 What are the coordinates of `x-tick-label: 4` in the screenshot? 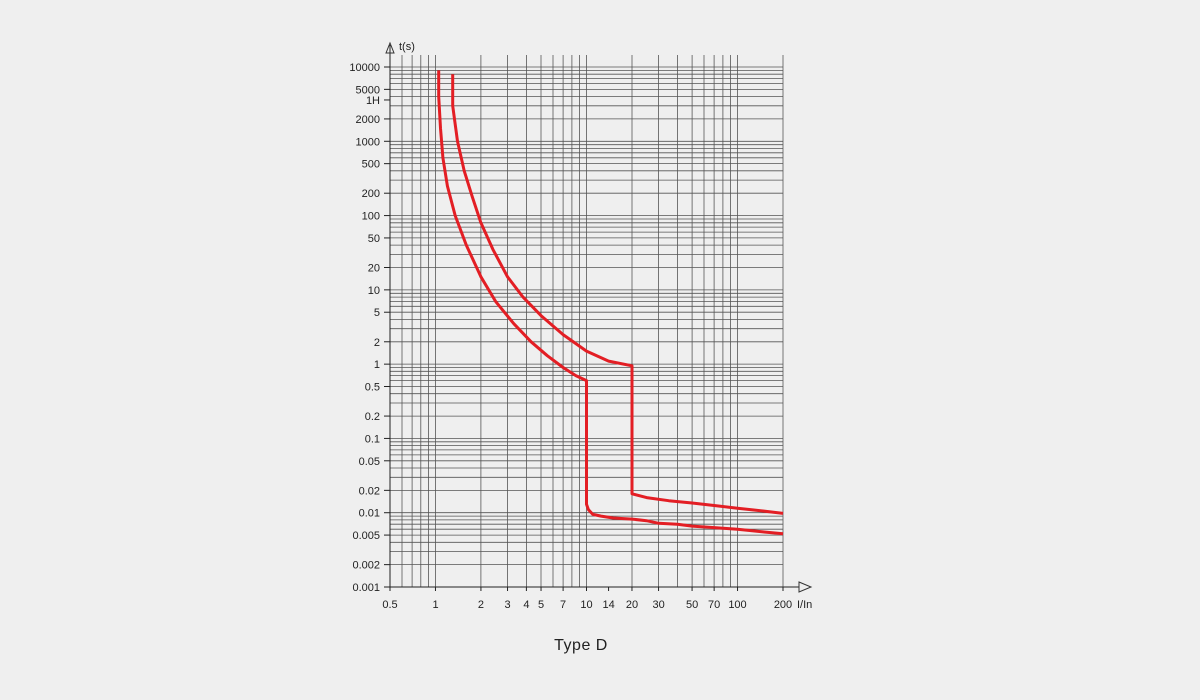 It's located at (526, 605).